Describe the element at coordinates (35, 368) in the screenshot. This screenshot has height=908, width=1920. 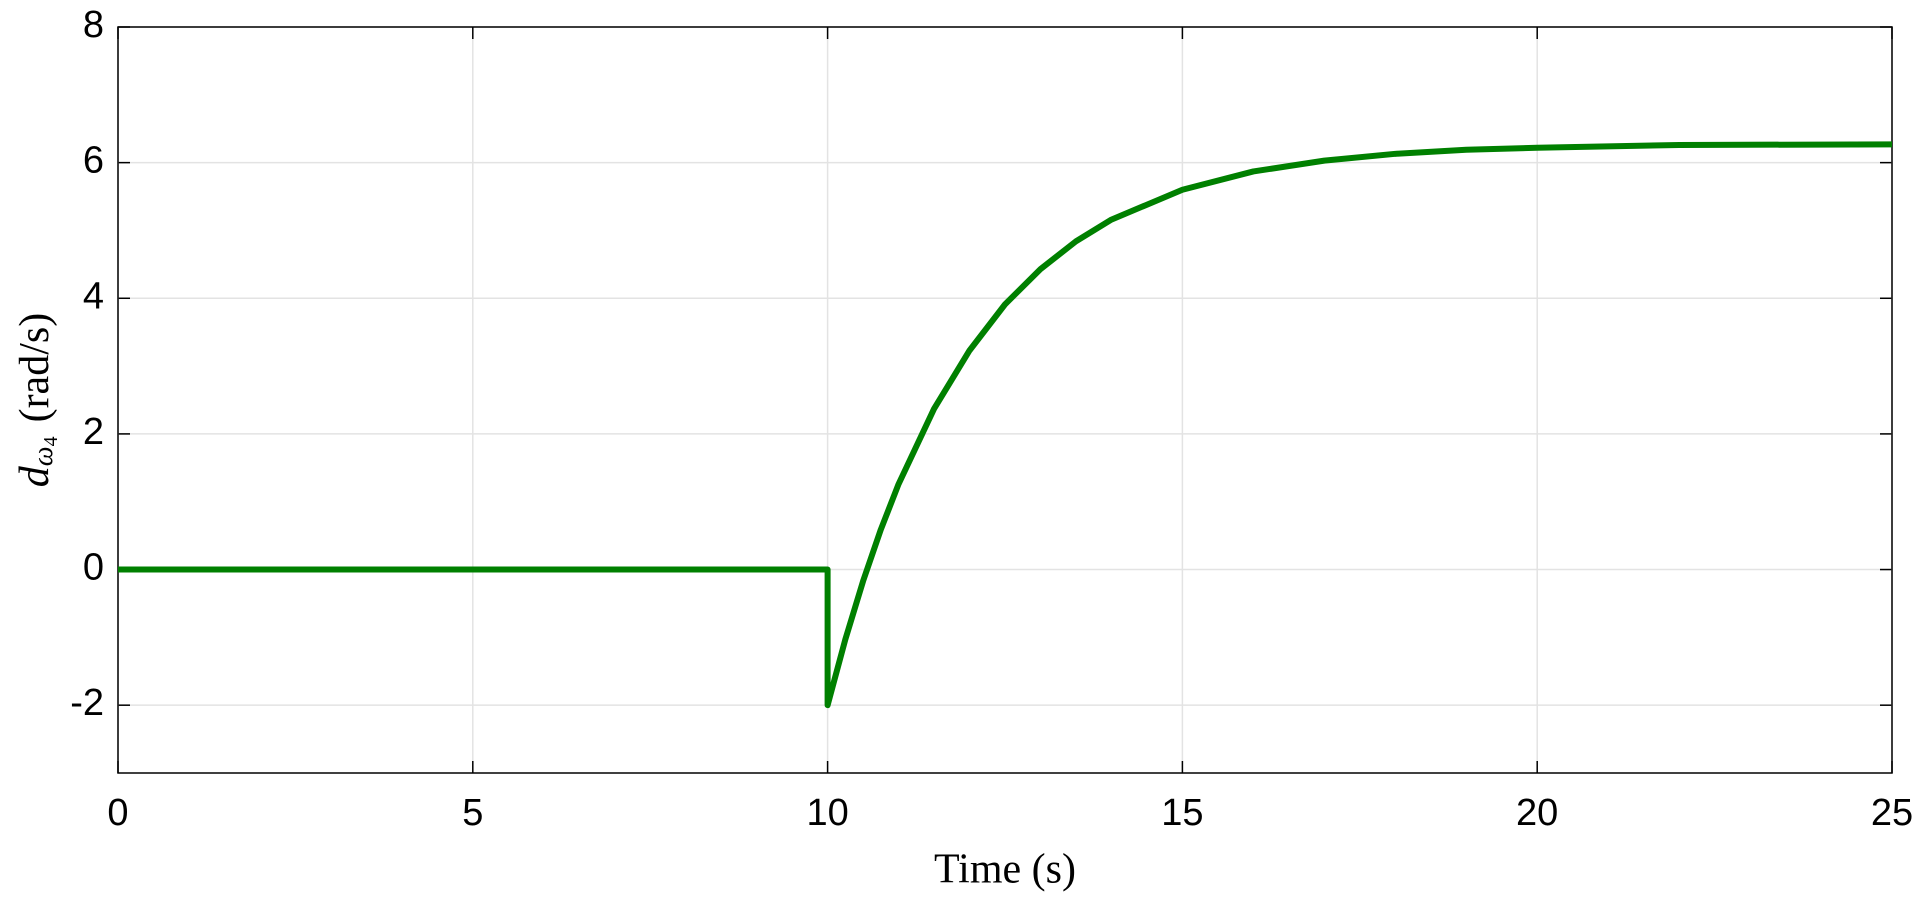
I see `y-label-unit: (rad/s)` at that location.